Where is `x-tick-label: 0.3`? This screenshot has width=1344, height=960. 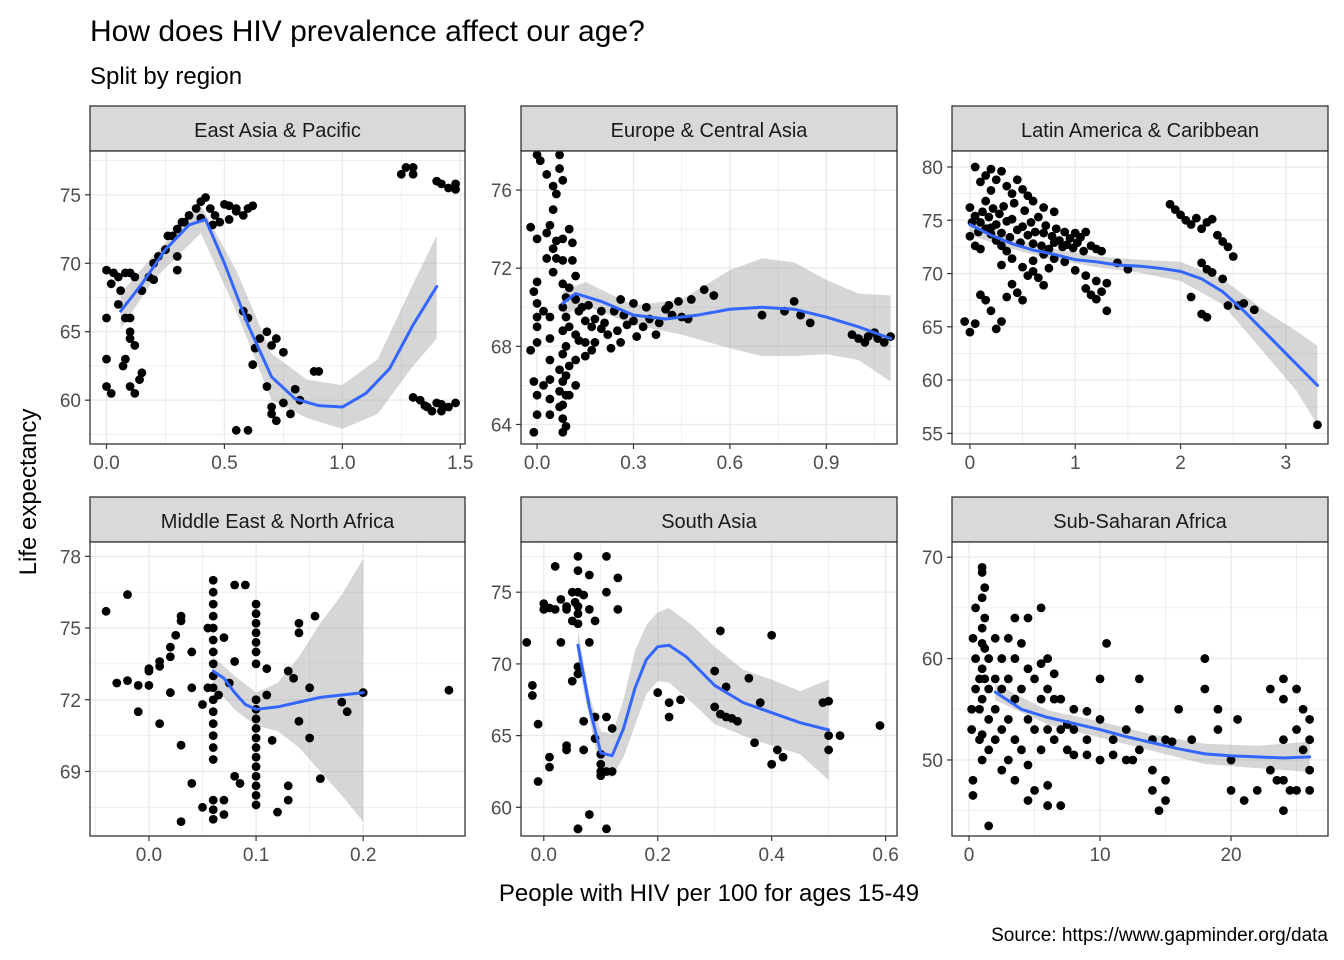 x-tick-label: 0.3 is located at coordinates (633, 463).